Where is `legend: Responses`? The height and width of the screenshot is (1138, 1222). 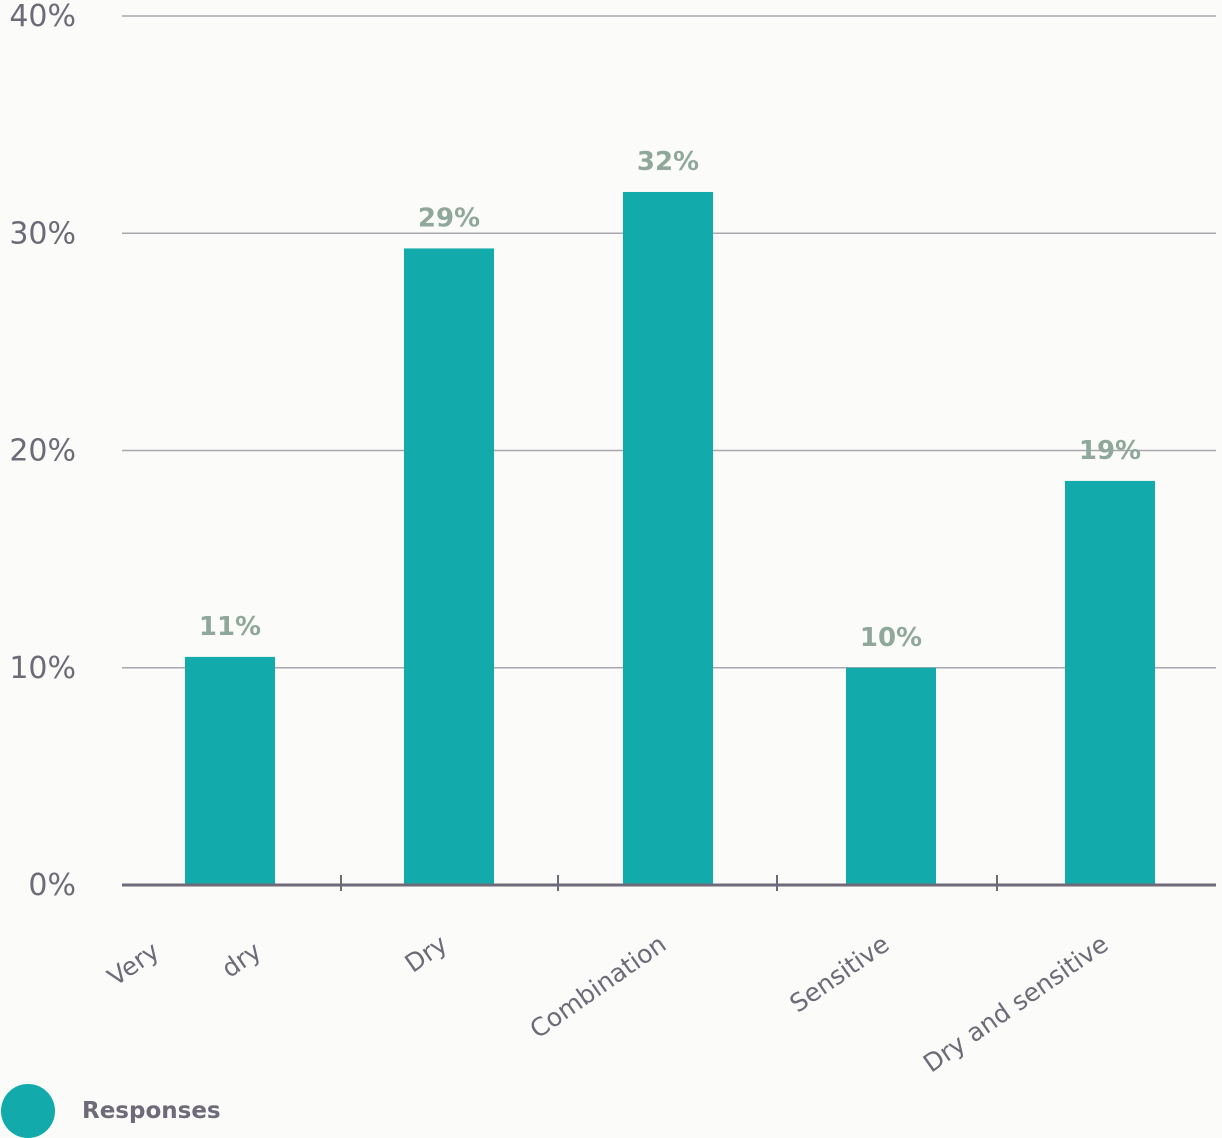 legend: Responses is located at coordinates (110, 1110).